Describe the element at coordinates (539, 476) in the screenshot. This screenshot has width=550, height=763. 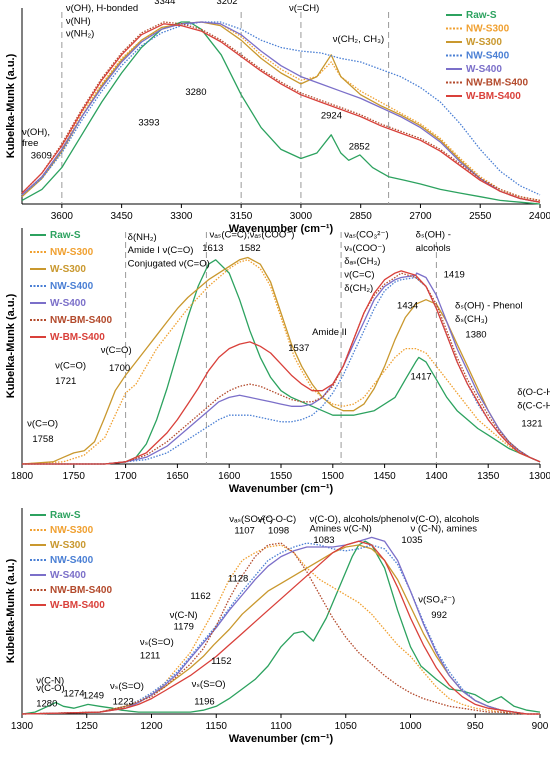
I see `x-tick-label: 1300` at that location.